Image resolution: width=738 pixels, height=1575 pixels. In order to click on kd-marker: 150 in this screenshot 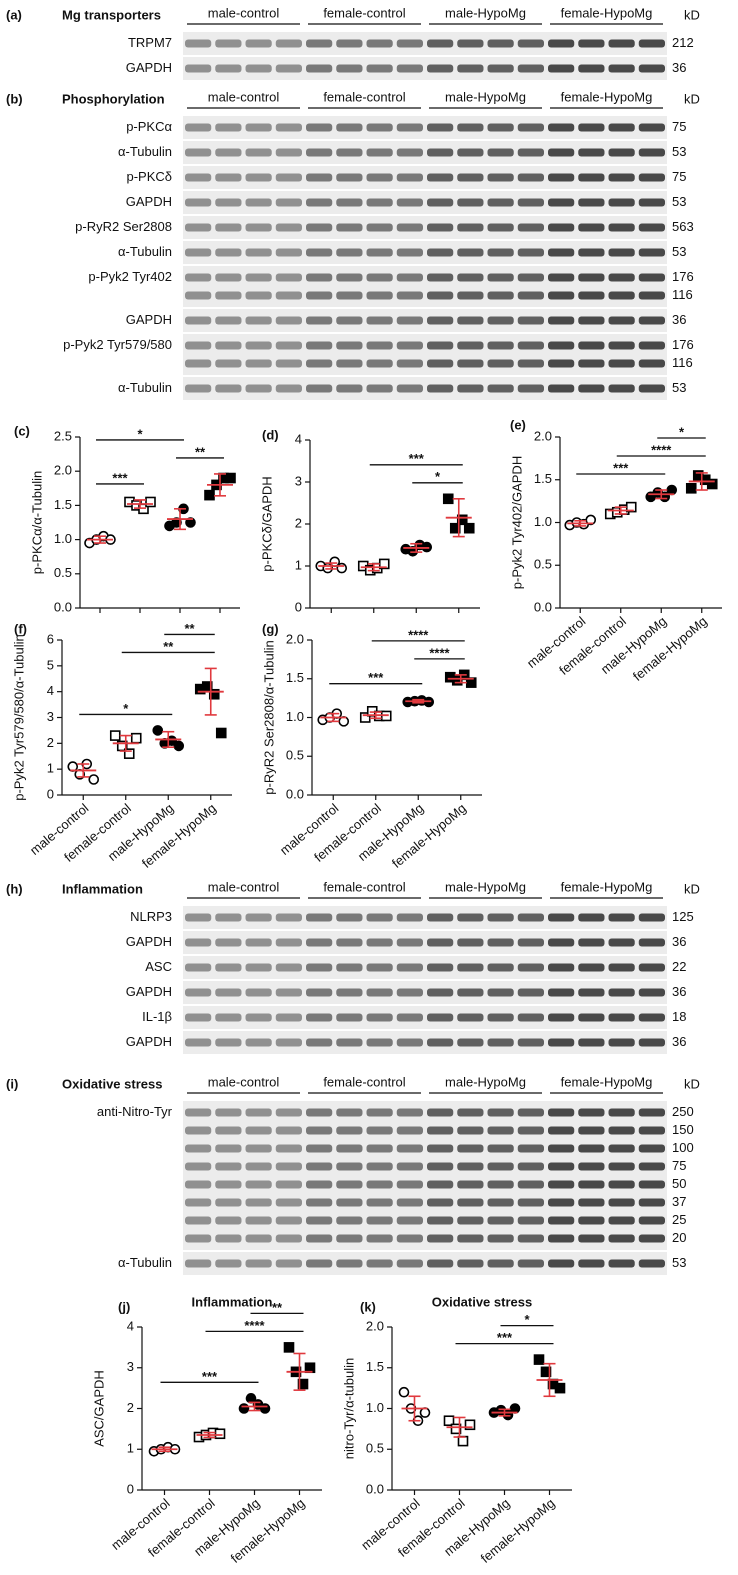, I will do `click(683, 1129)`.